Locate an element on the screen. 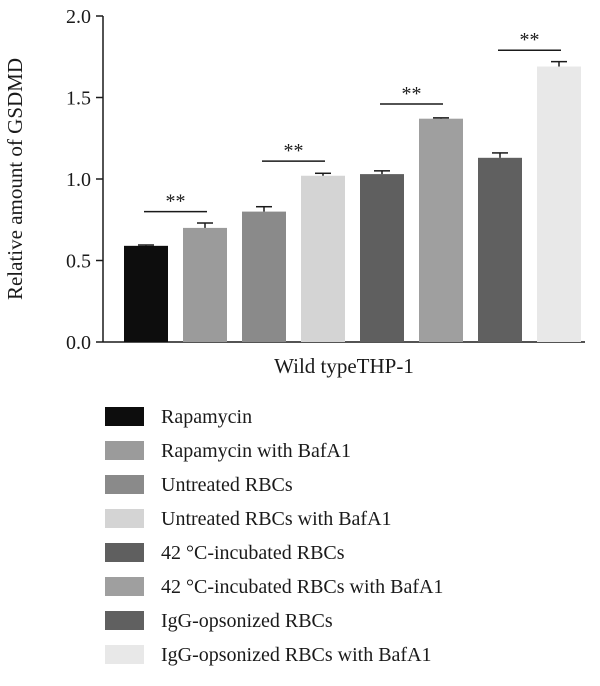  y-tick-label: 1.5 is located at coordinates (78, 99).